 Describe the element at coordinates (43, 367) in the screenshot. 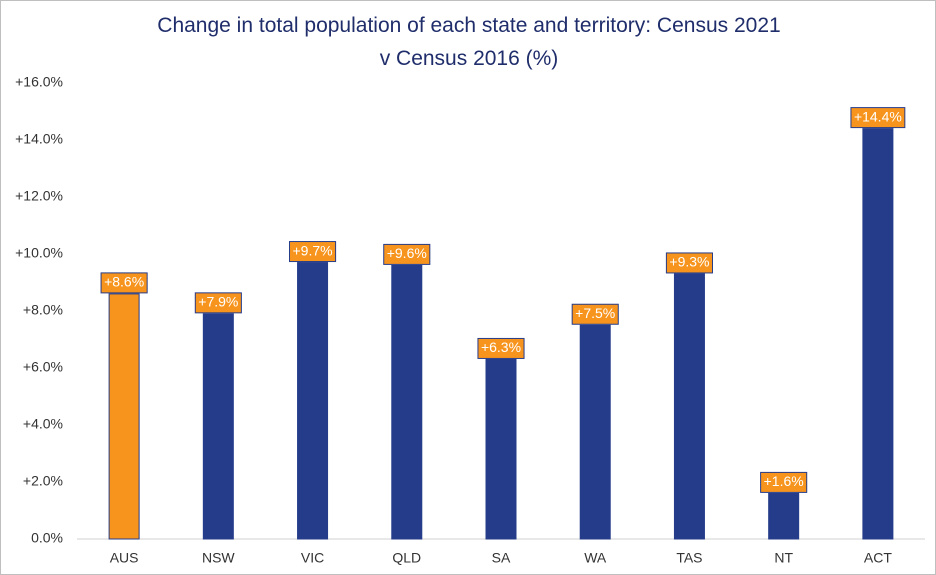

I see `y-tick-label: +6.0%` at that location.